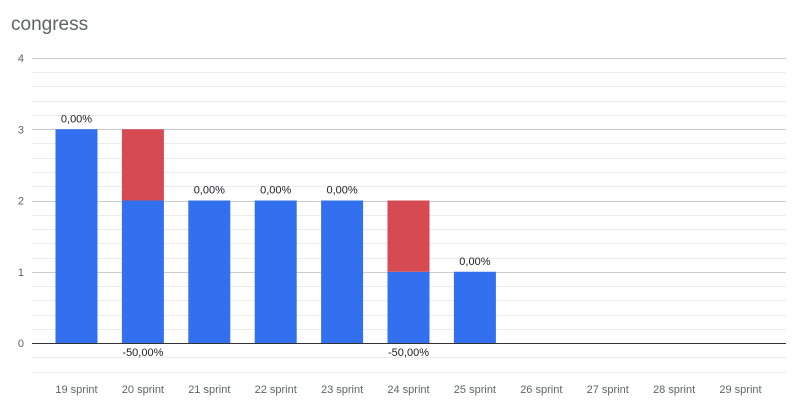 This screenshot has height=408, width=796. I want to click on y-tick-label: 1, so click(21, 273).